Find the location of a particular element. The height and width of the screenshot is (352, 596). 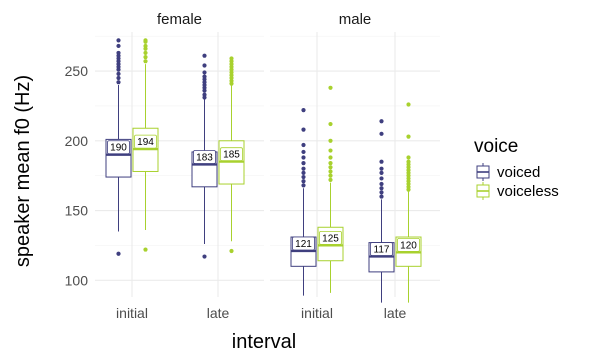

legend-key-voiced is located at coordinates (483, 172).